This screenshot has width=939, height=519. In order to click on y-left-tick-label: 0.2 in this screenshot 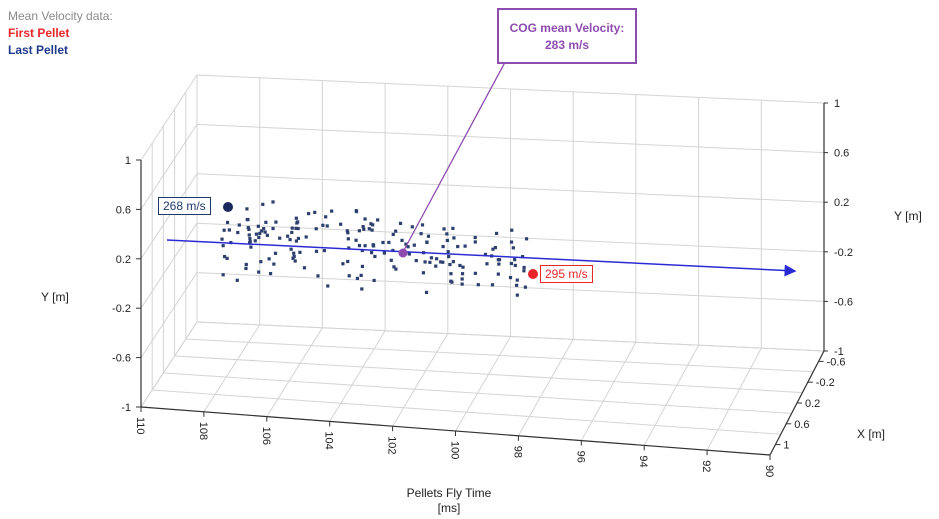, I will do `click(123, 260)`.